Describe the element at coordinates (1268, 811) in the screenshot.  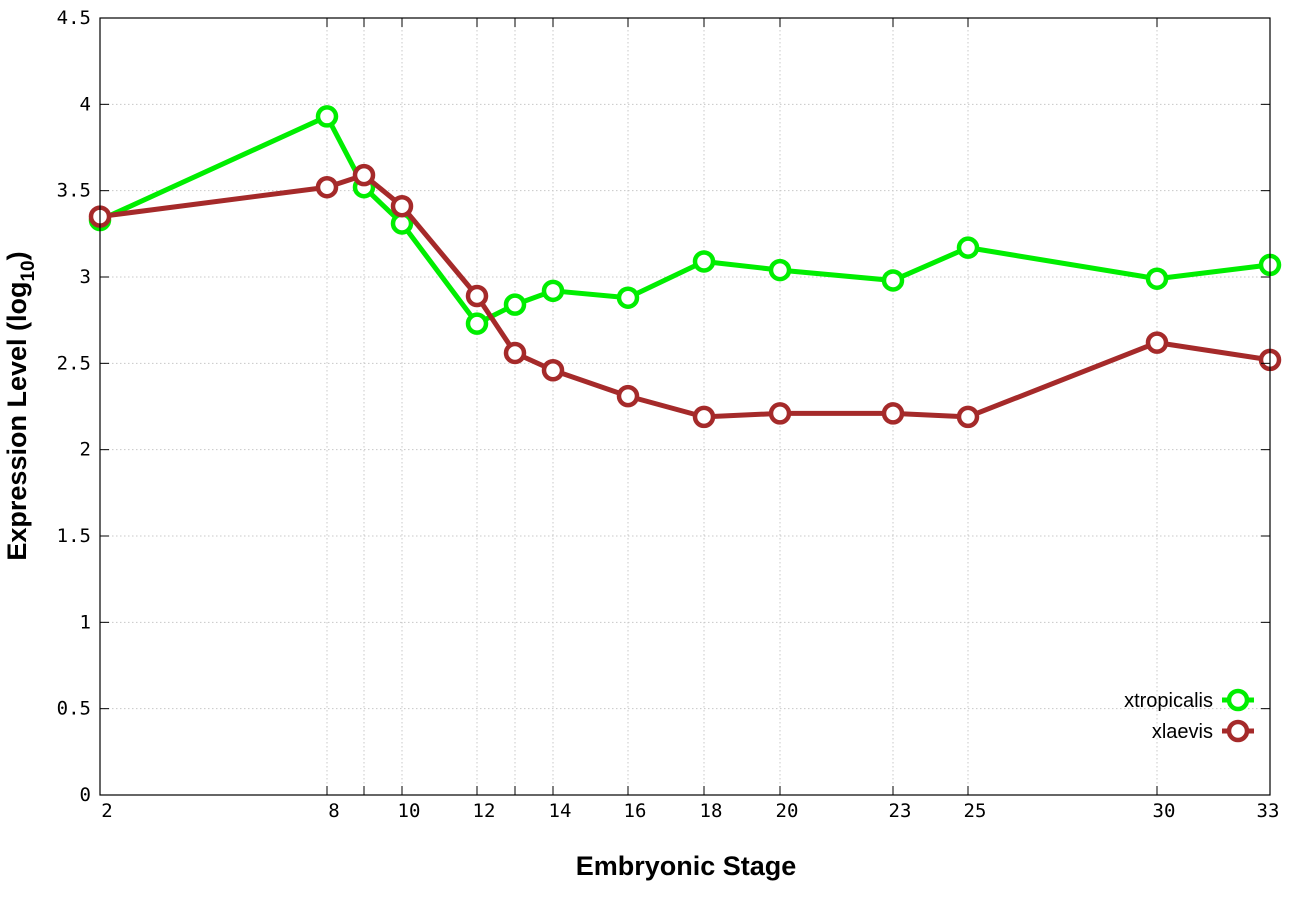
I see `x-tick-label: 33` at that location.